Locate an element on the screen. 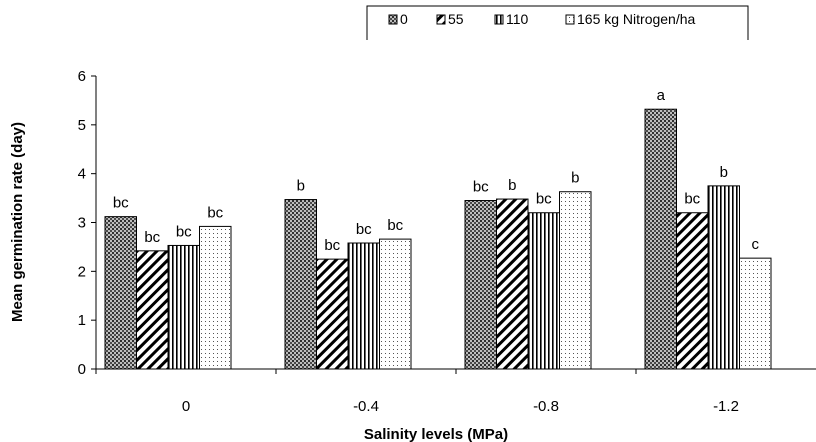 The height and width of the screenshot is (442, 816). y-tick-label: 1 is located at coordinates (82, 320).